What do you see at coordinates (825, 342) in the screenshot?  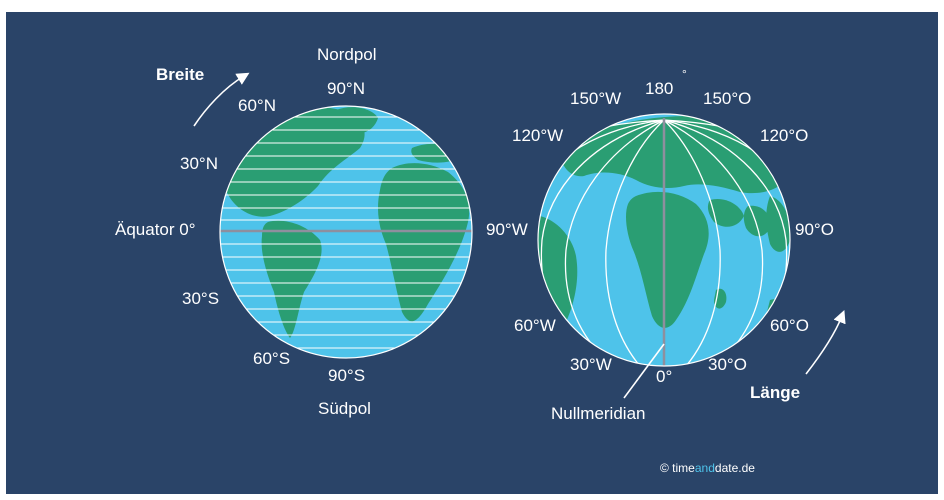 I see `laenge-arrow-icon` at bounding box center [825, 342].